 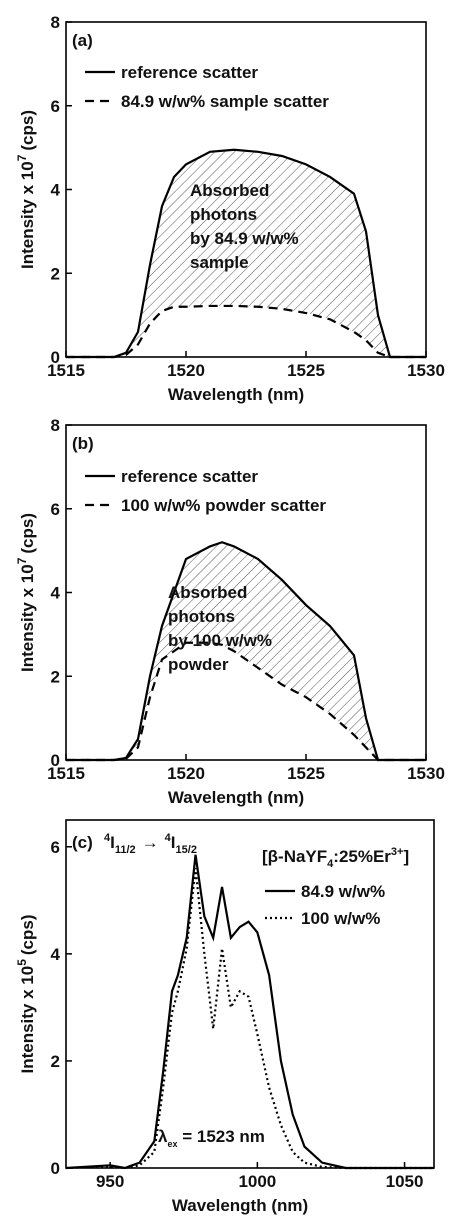 What do you see at coordinates (340, 918) in the screenshot?
I see `legend-label: 100 w/w%` at bounding box center [340, 918].